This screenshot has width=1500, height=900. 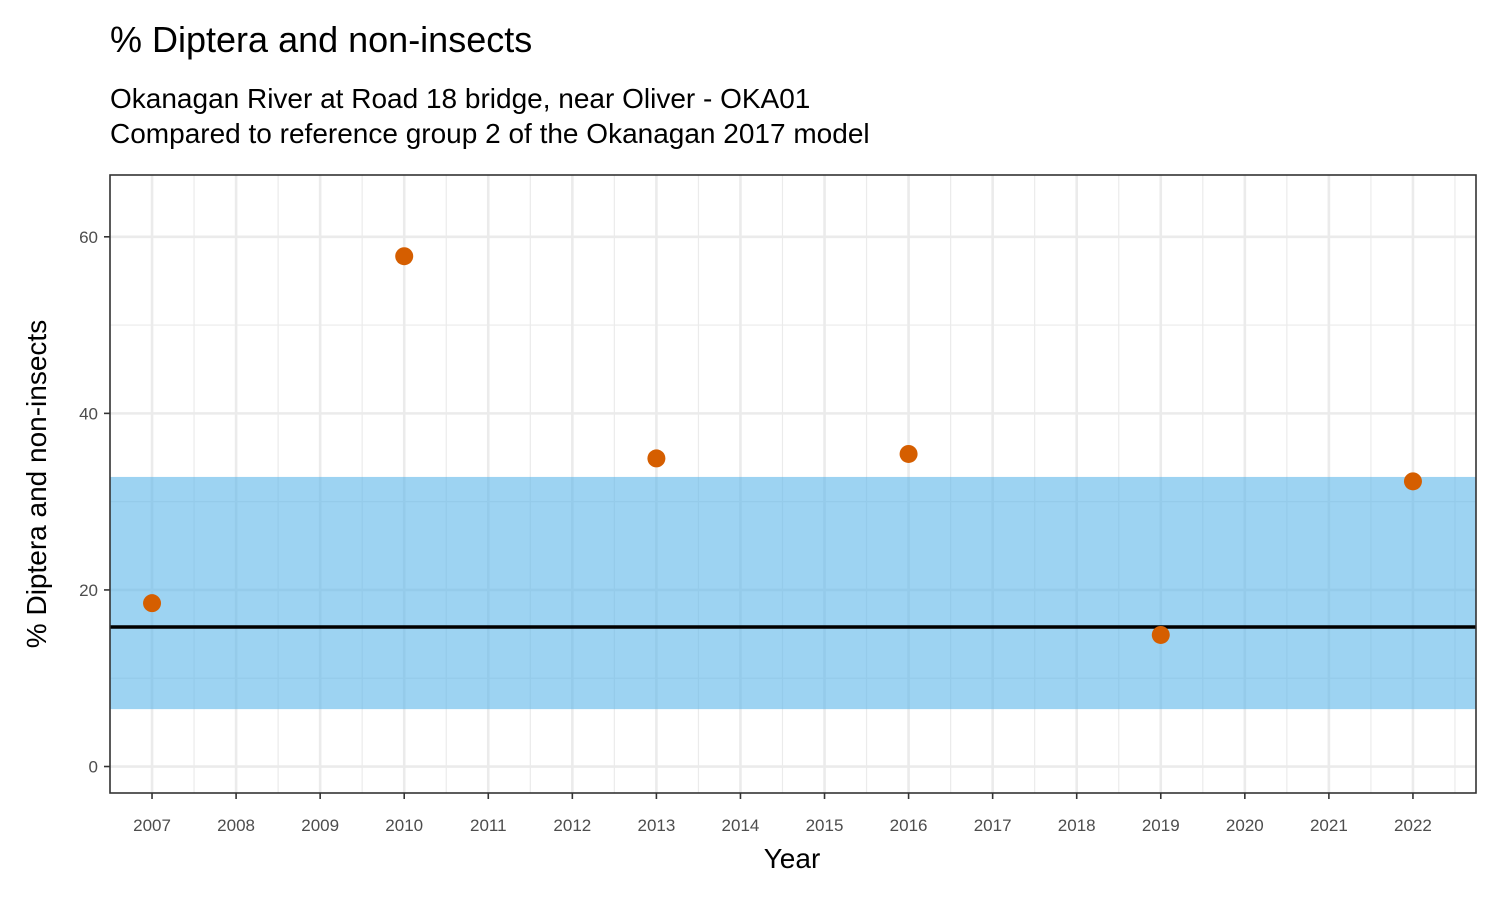 I want to click on y-tick-label: 0, so click(x=93, y=767).